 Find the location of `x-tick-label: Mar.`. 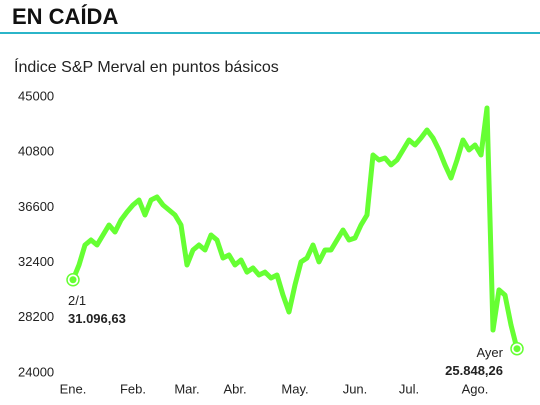

x-tick-label: Mar. is located at coordinates (186, 388).